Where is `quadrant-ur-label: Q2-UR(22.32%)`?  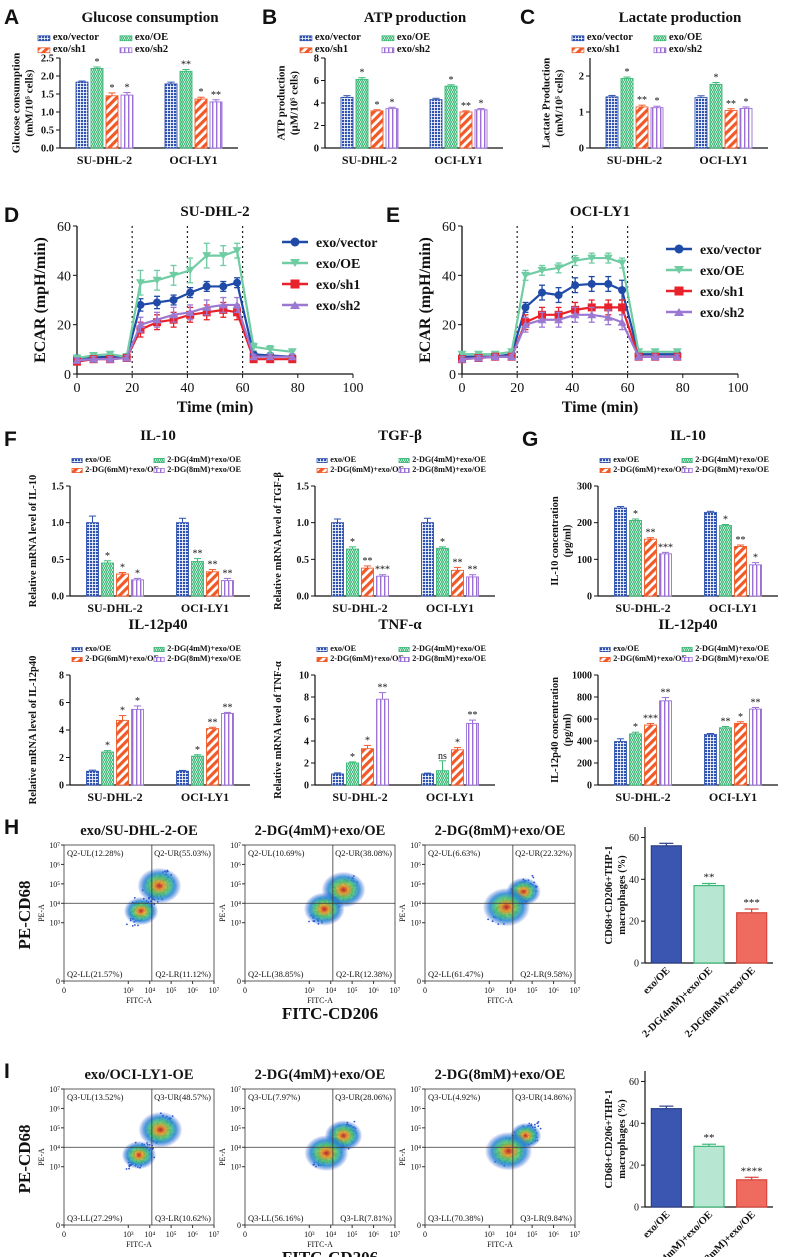 quadrant-ur-label: Q2-UR(22.32%) is located at coordinates (543, 853).